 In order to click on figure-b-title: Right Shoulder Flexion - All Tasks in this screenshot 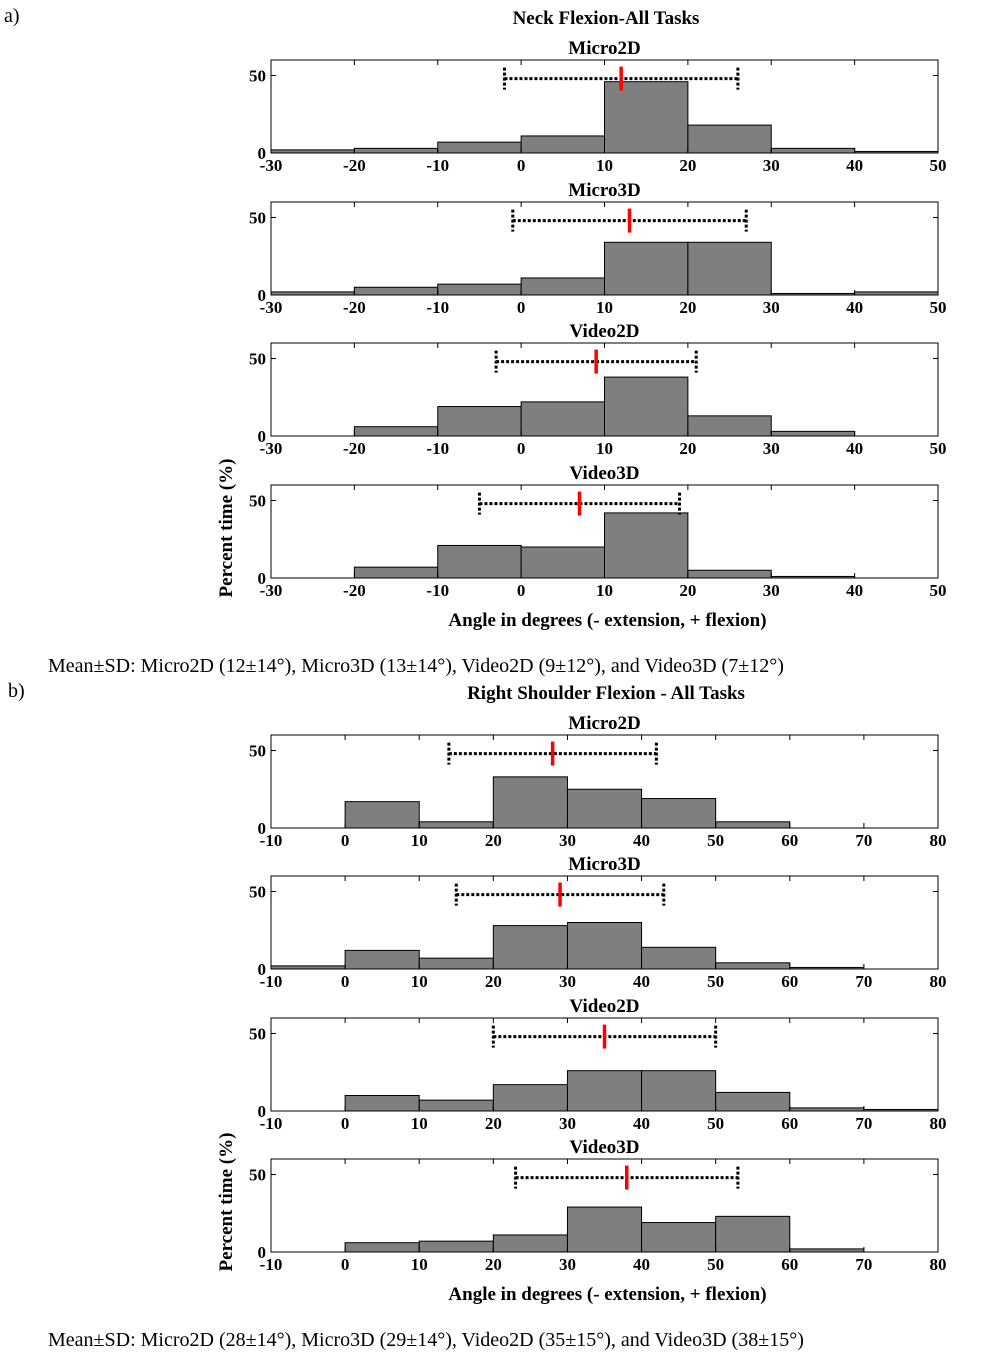, I will do `click(606, 693)`.